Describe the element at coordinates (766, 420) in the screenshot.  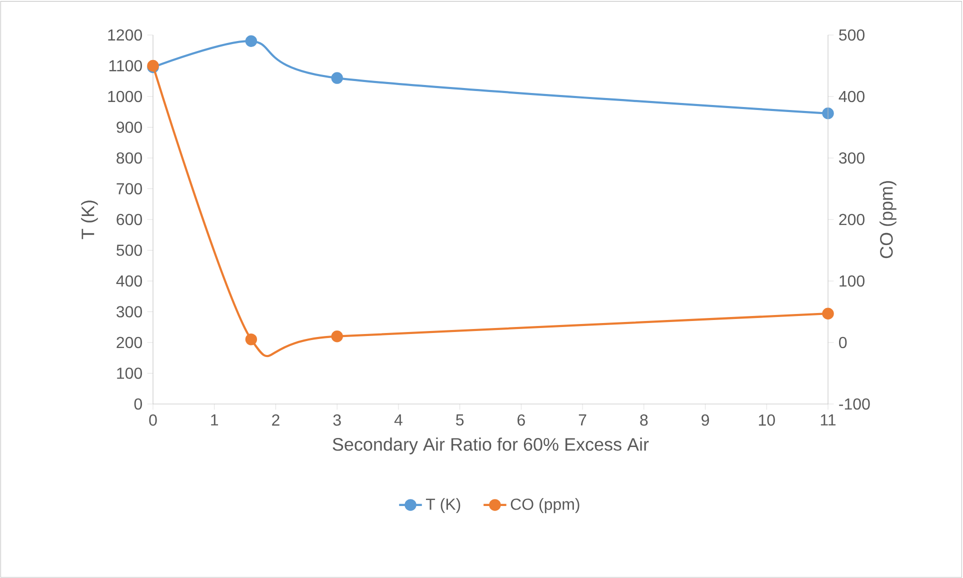
I see `x-tick-label: 10` at that location.